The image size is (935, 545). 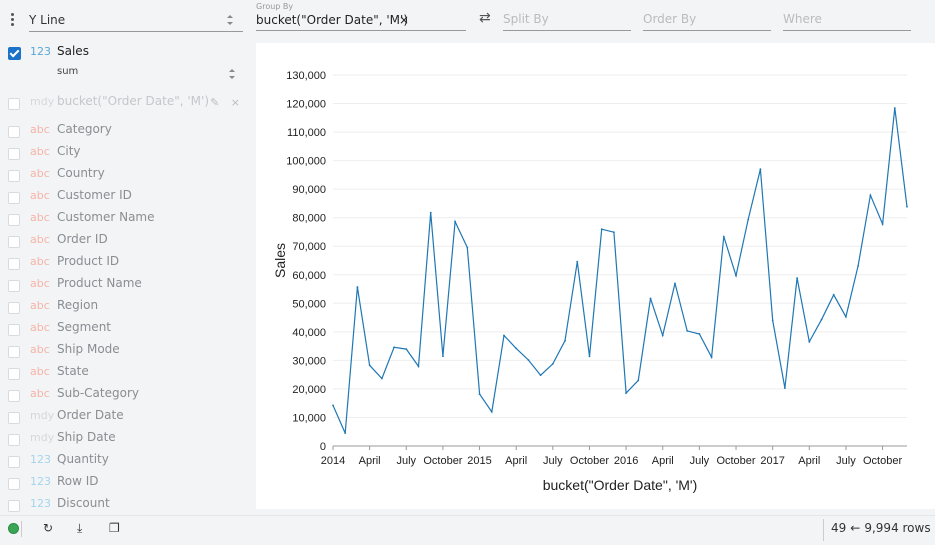 What do you see at coordinates (442, 461) in the screenshot?
I see `x-tick-label: October` at bounding box center [442, 461].